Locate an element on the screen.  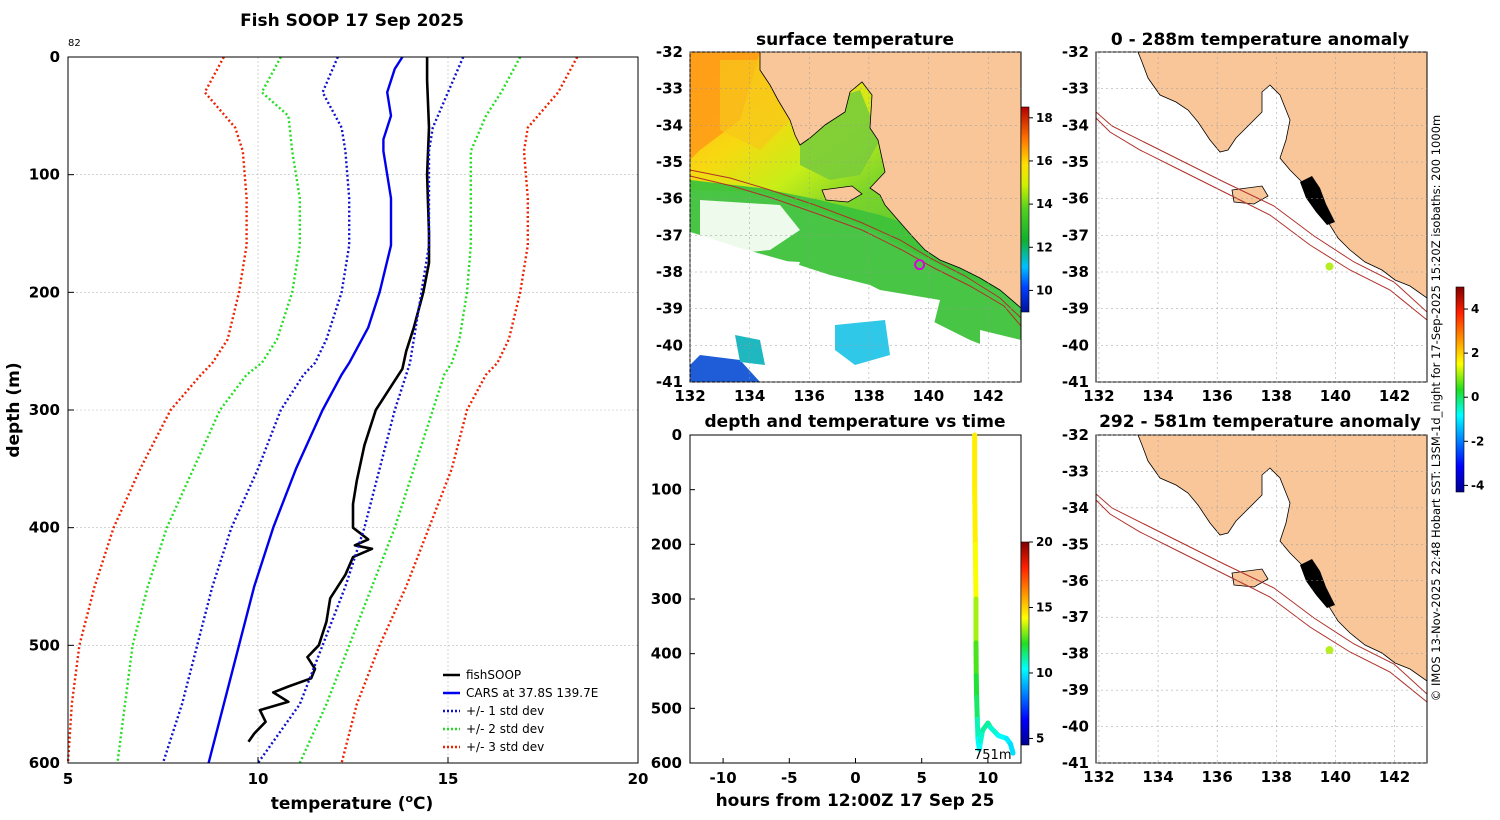
anomaly-deep-marker is located at coordinates (1329, 650).